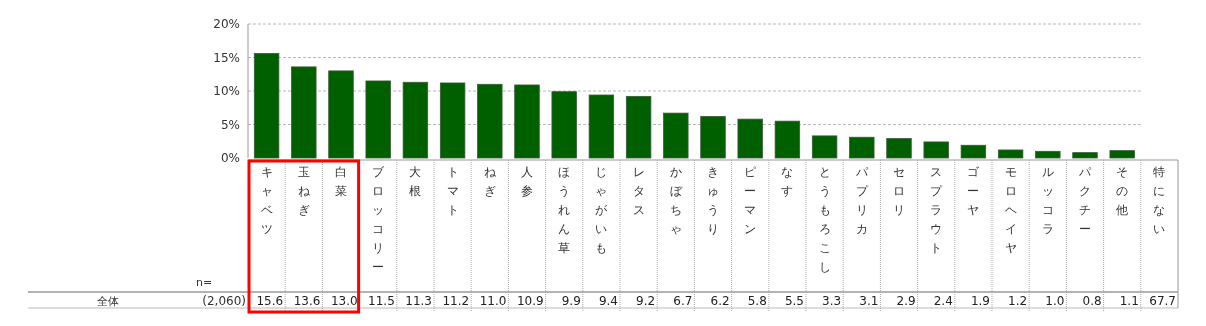 The width and height of the screenshot is (1206, 326). Describe the element at coordinates (646, 301) in the screenshot. I see `data-label: 9.2` at that location.